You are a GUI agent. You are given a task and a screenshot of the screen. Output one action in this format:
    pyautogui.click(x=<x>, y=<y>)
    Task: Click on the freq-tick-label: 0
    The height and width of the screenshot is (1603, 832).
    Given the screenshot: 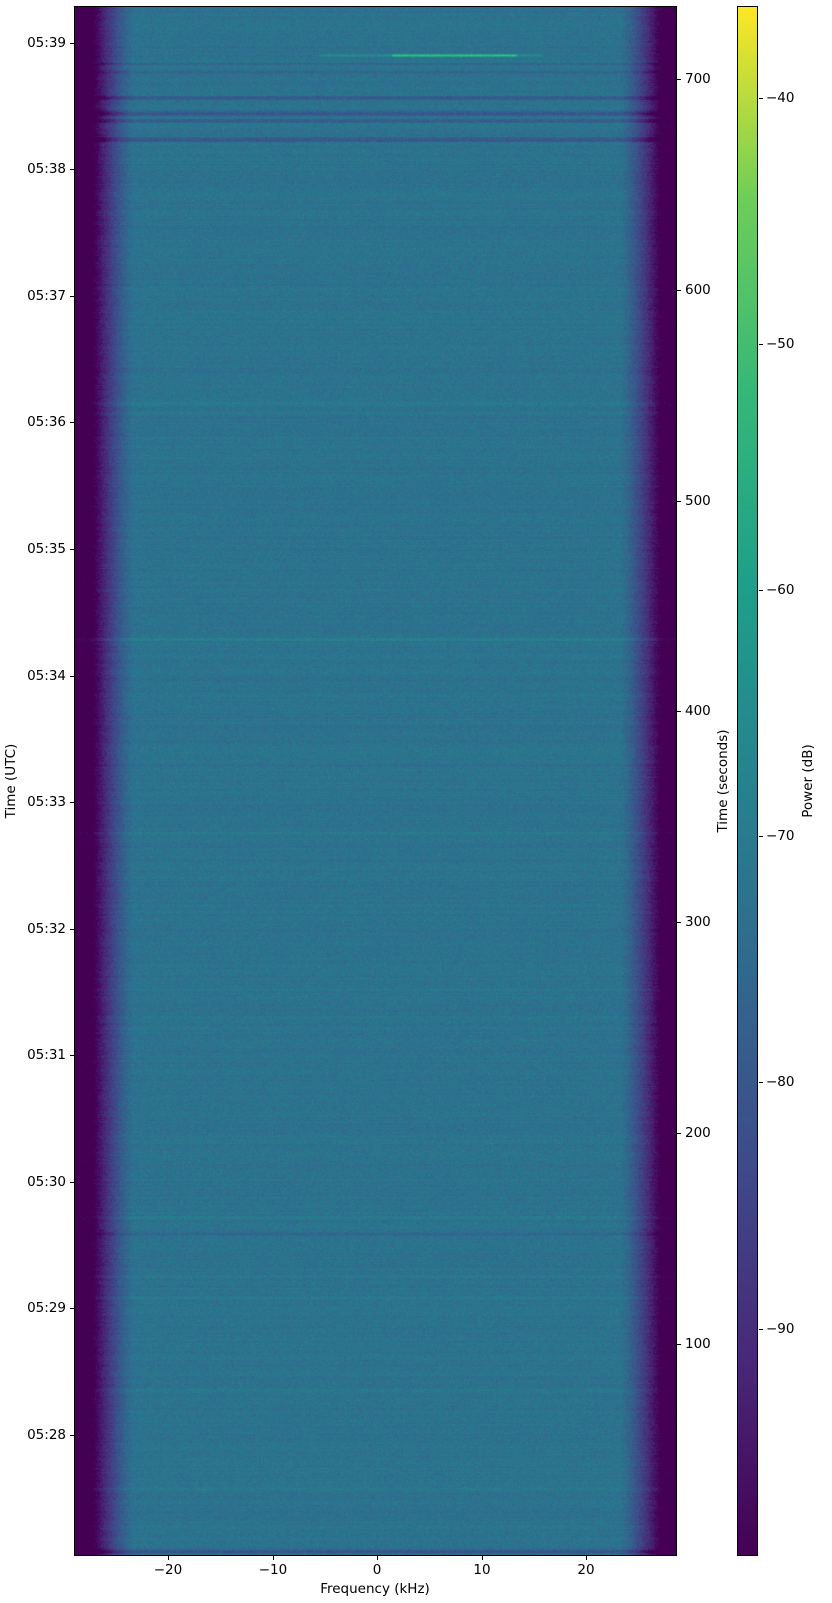 What is the action you would take?
    pyautogui.click(x=377, y=1570)
    